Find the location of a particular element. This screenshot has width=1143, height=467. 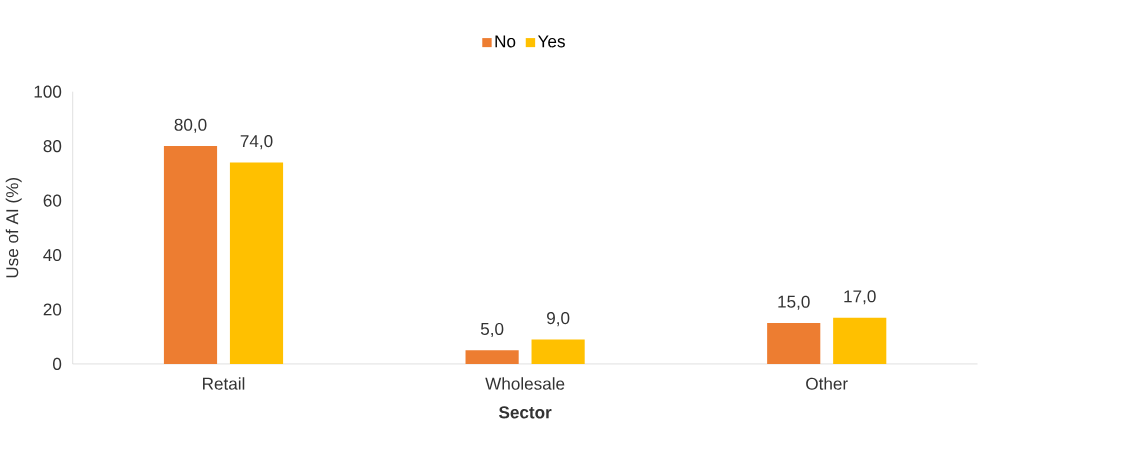

x-tick-label: Retail is located at coordinates (224, 383).